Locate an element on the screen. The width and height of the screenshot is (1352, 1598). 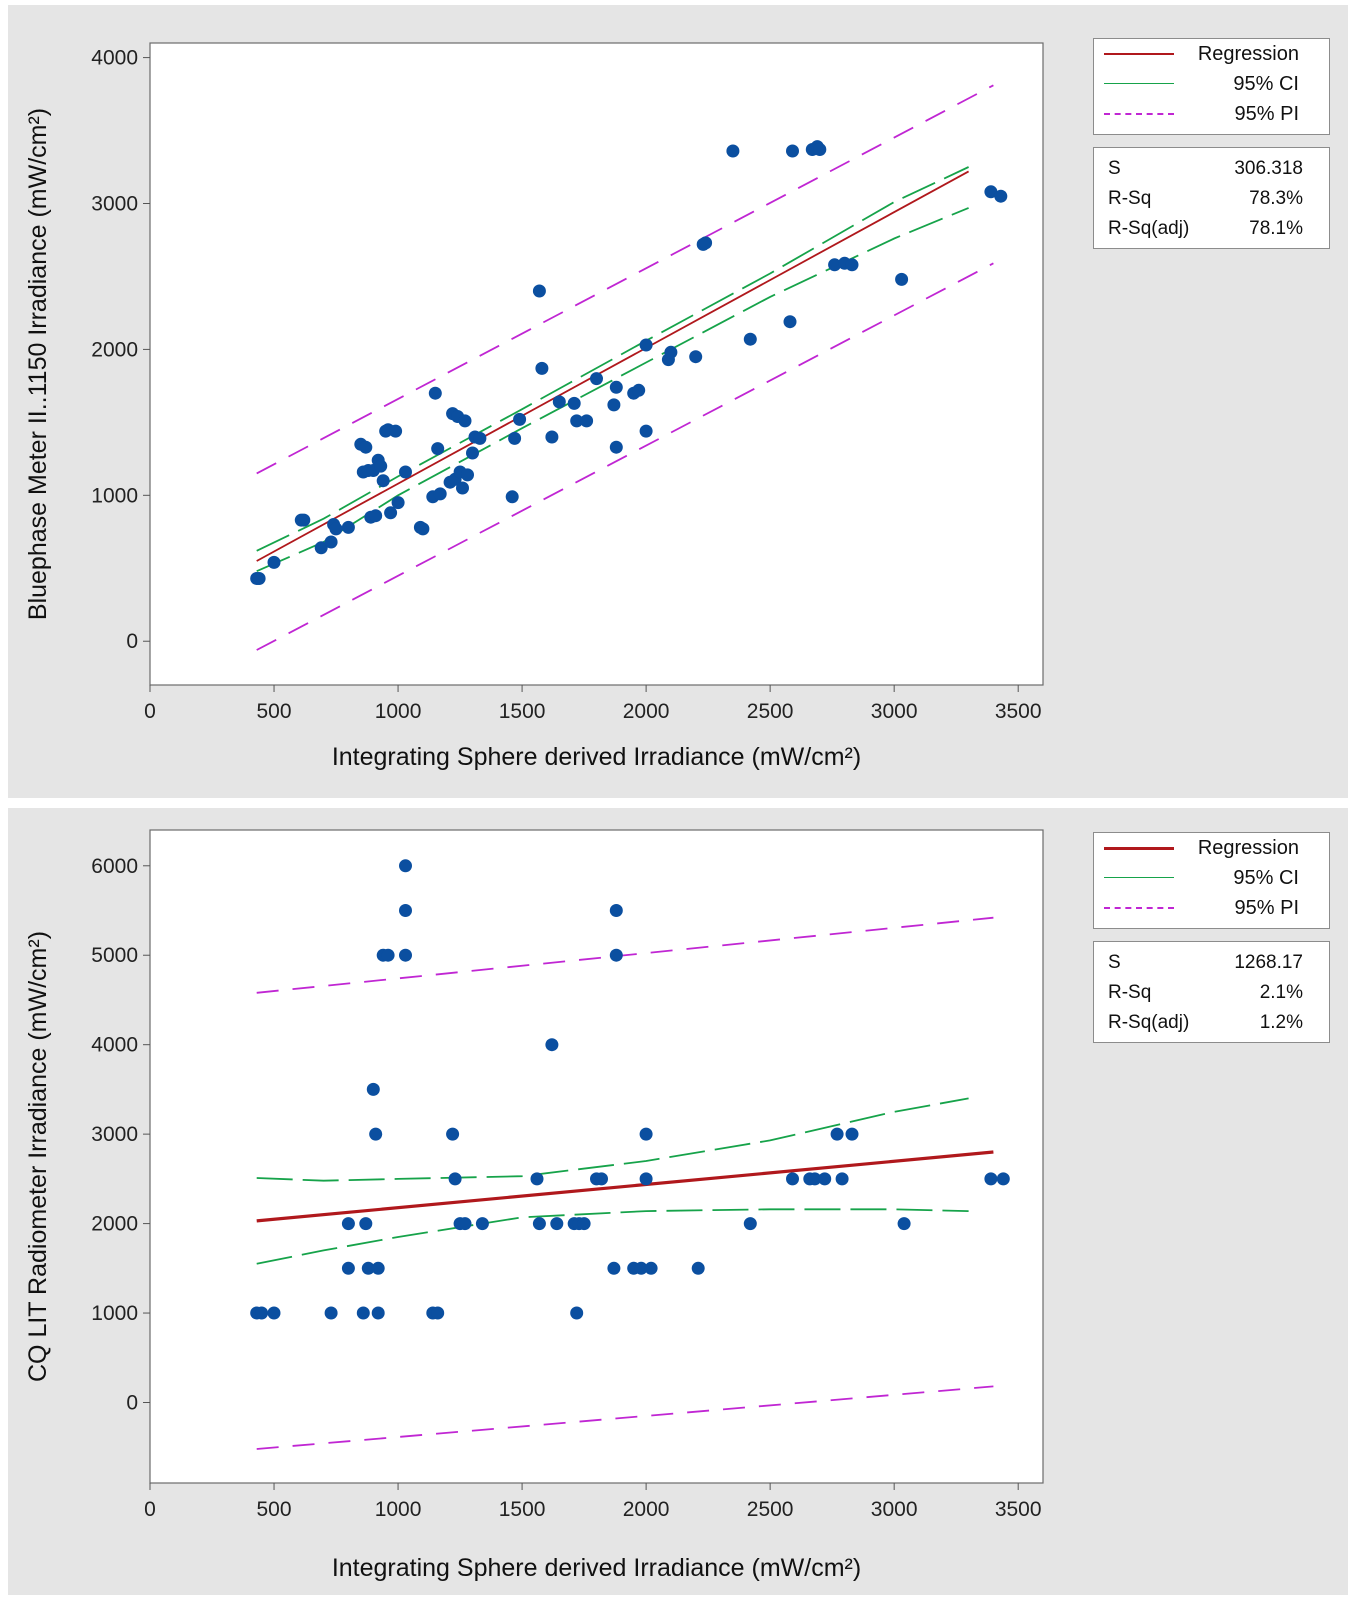
legend-label: Regression is located at coordinates (1248, 54).